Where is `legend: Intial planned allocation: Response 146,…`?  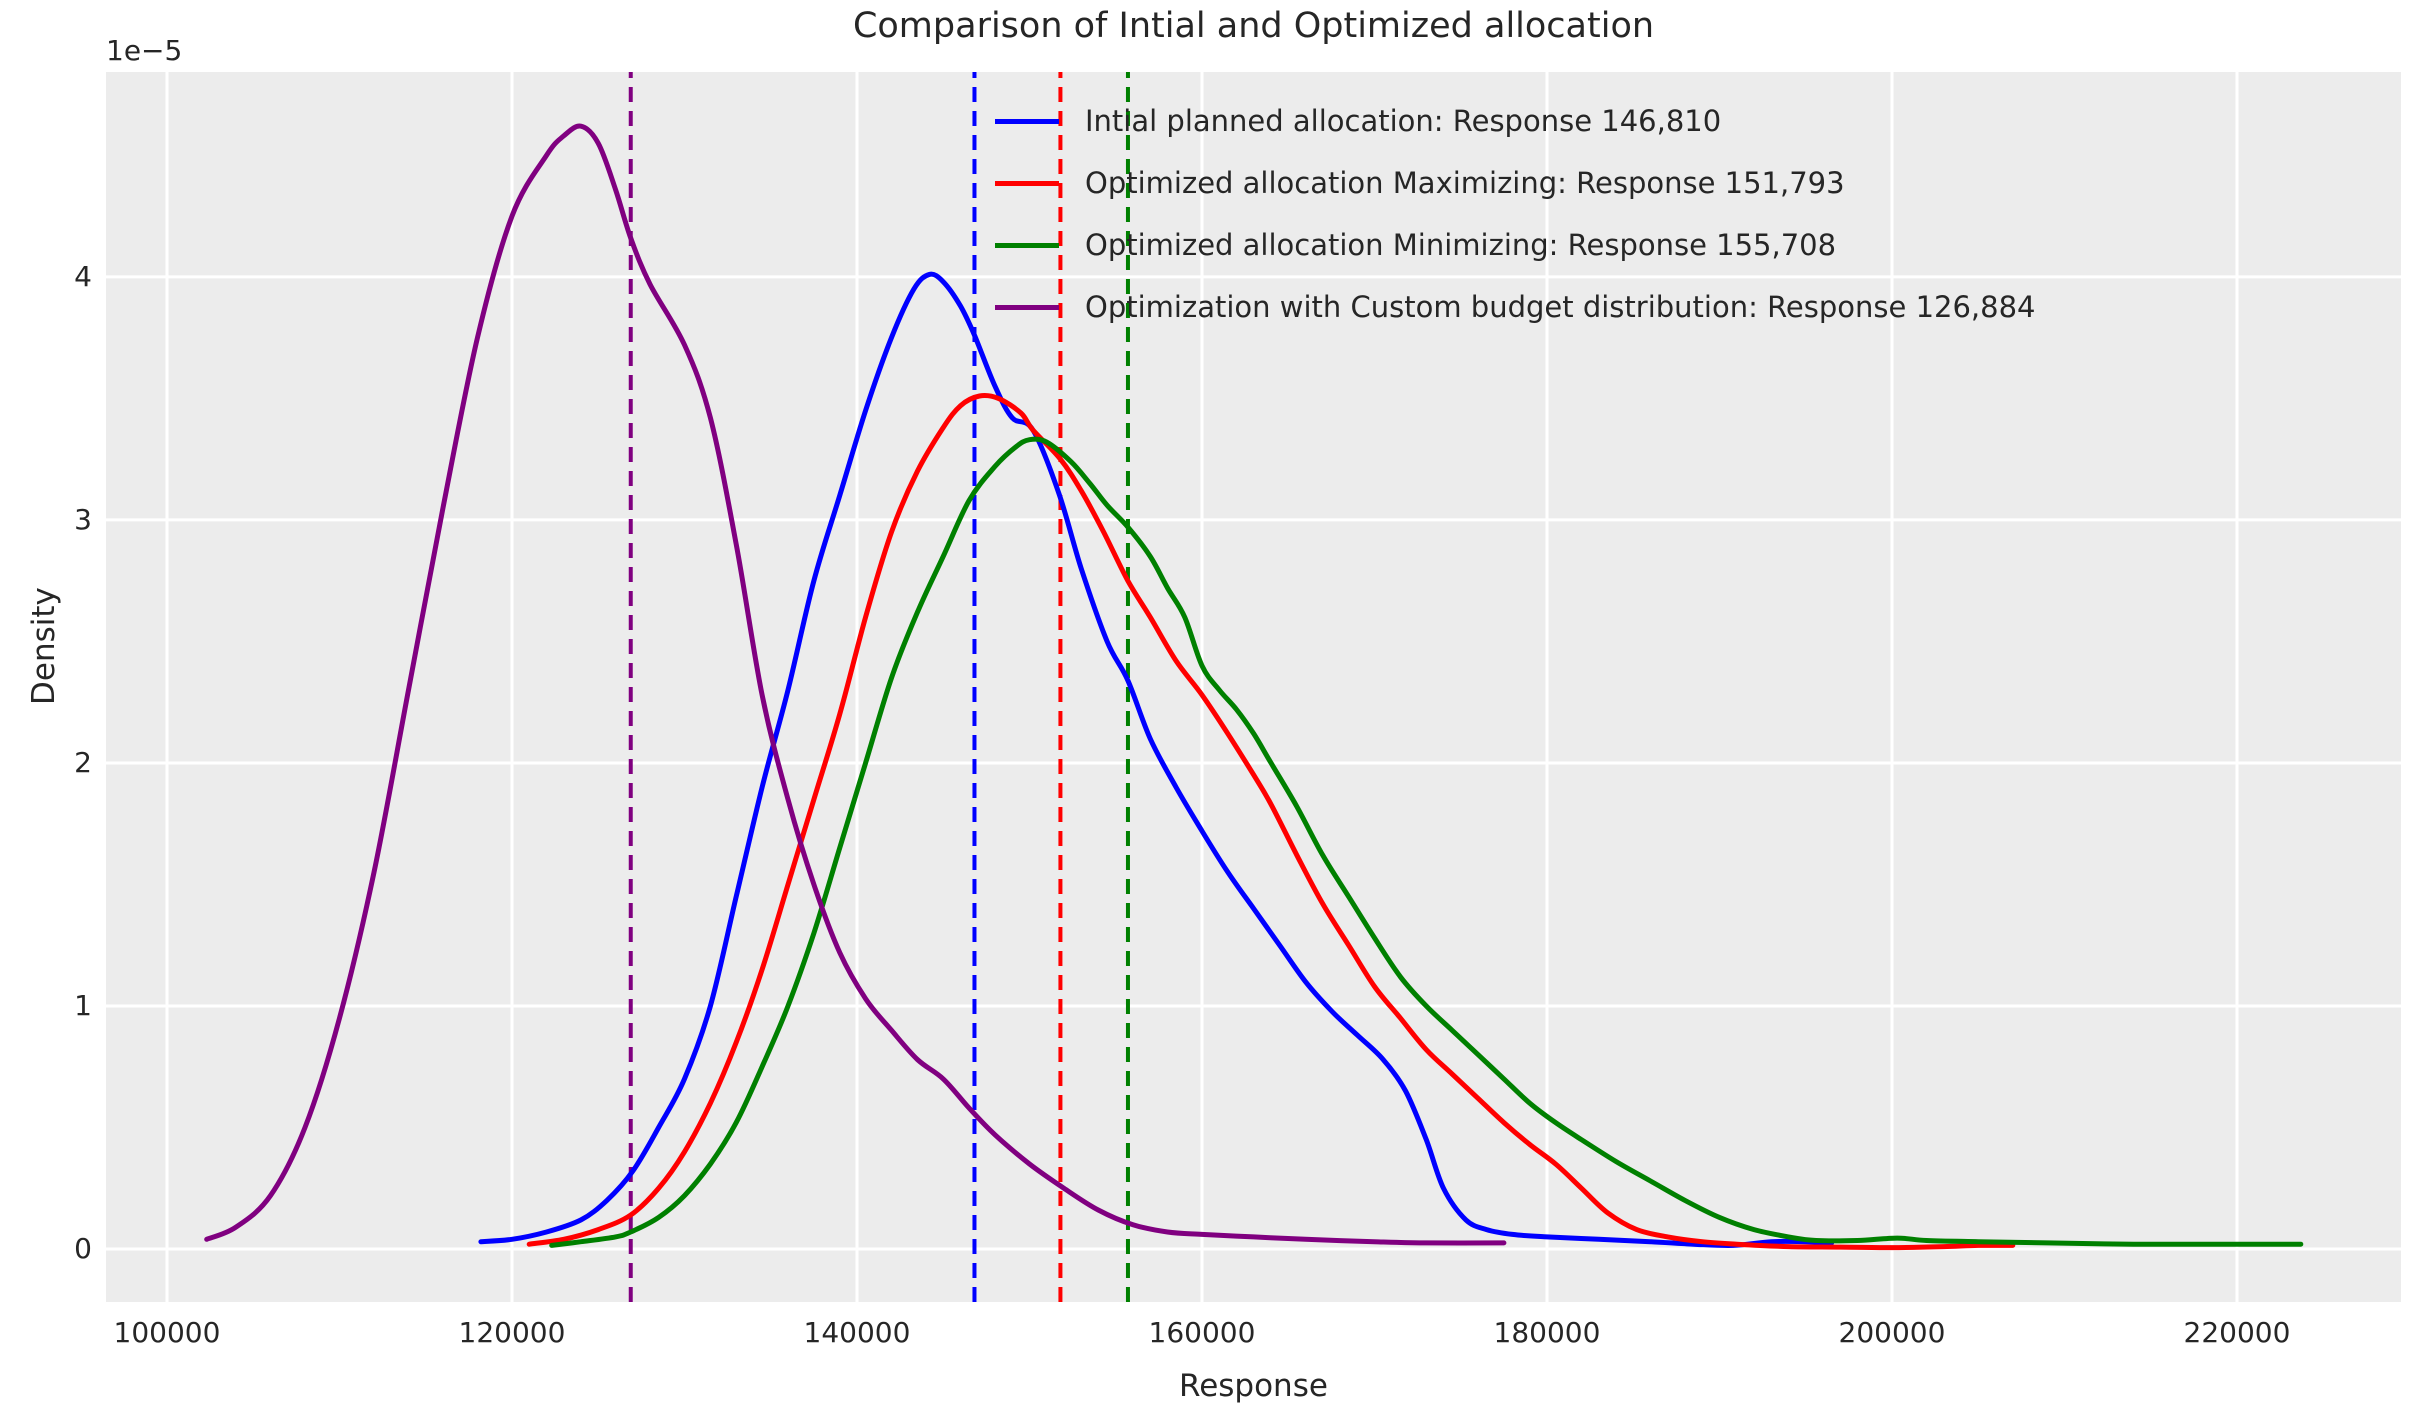
legend: Intial planned allocation: Response 146,… is located at coordinates (1515, 214).